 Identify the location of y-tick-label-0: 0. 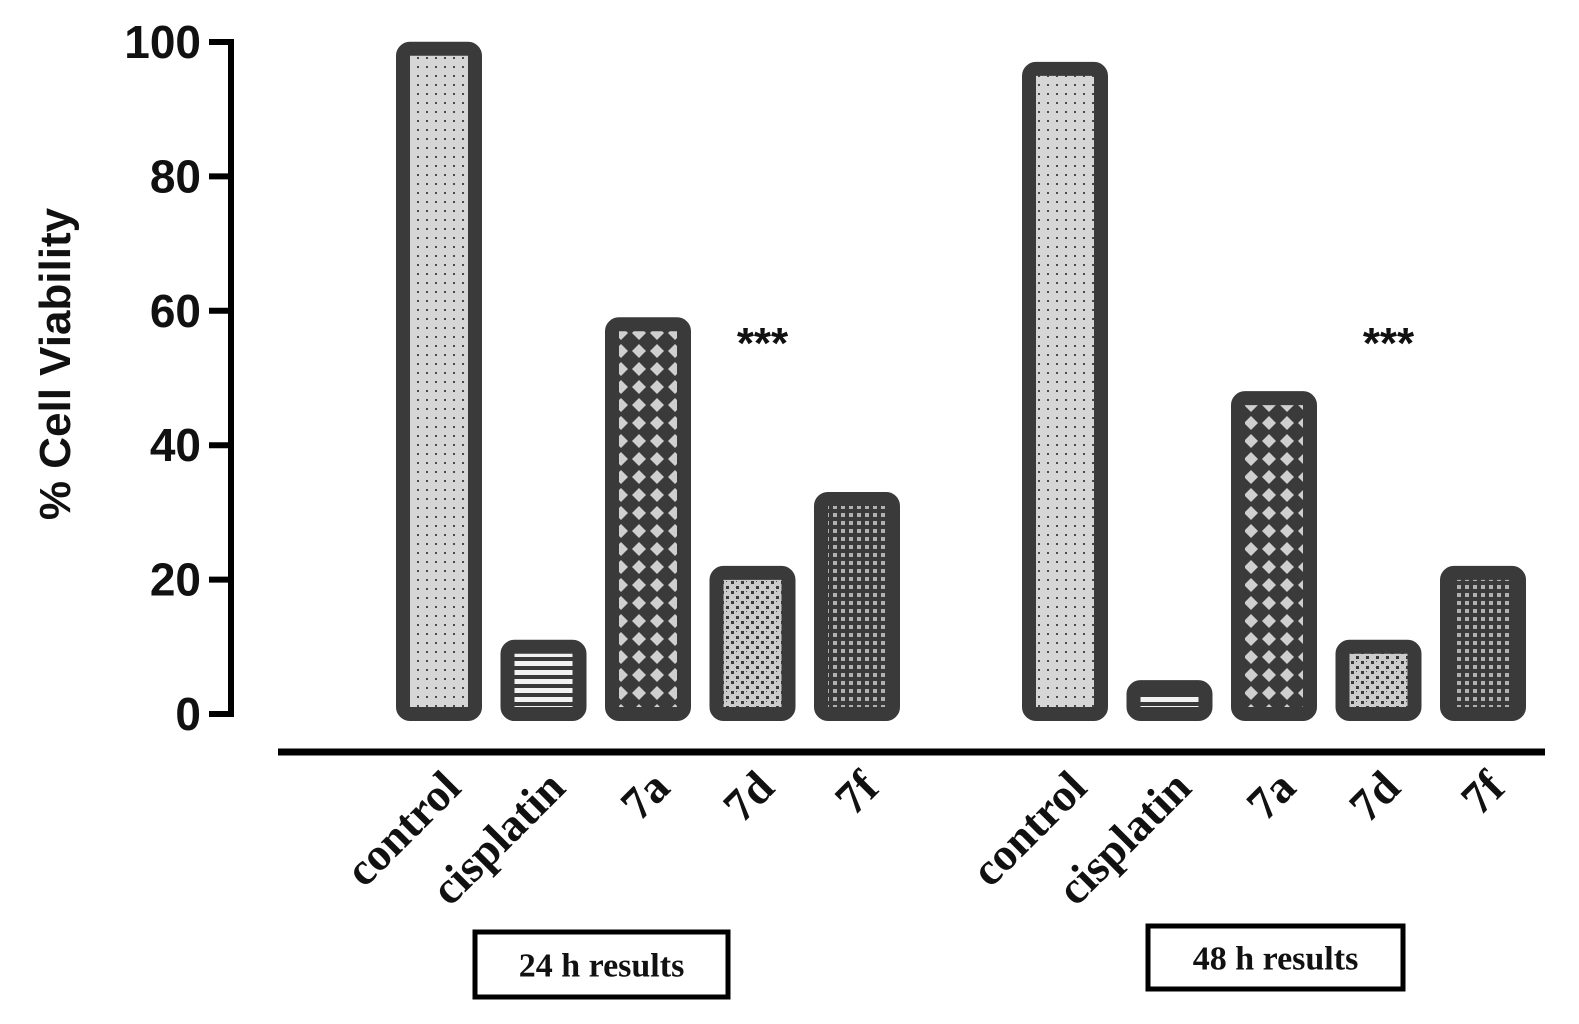
(188, 714).